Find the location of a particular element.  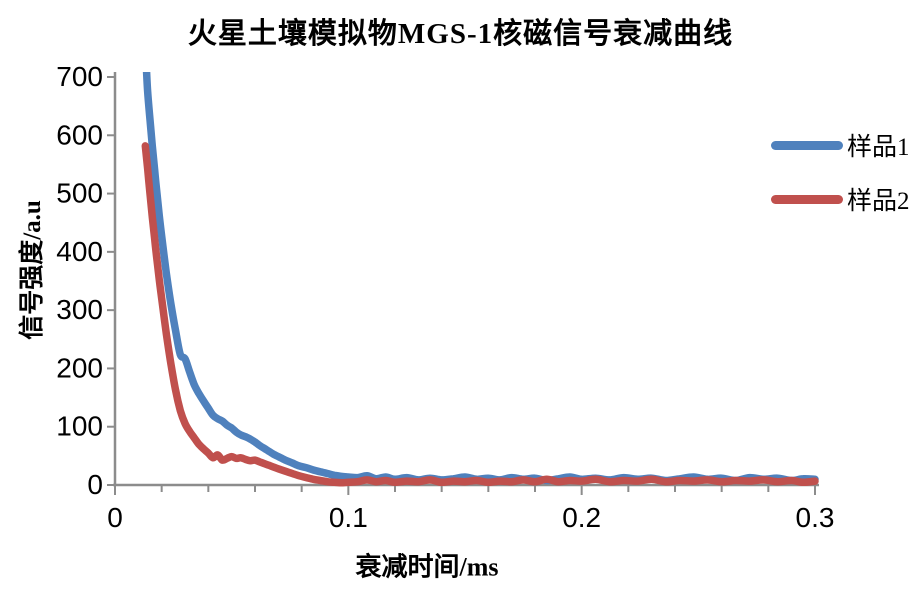

y-tick-label: 500 is located at coordinates (79, 193).